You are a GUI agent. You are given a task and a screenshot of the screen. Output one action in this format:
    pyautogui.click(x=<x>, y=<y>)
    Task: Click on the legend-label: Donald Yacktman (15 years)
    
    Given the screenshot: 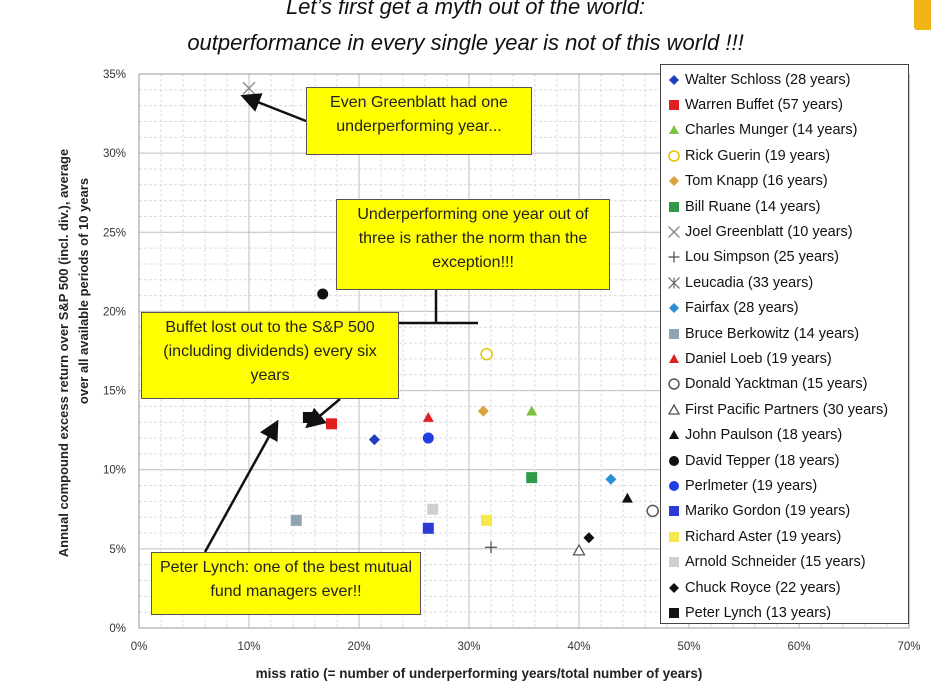 What is the action you would take?
    pyautogui.click(x=776, y=384)
    